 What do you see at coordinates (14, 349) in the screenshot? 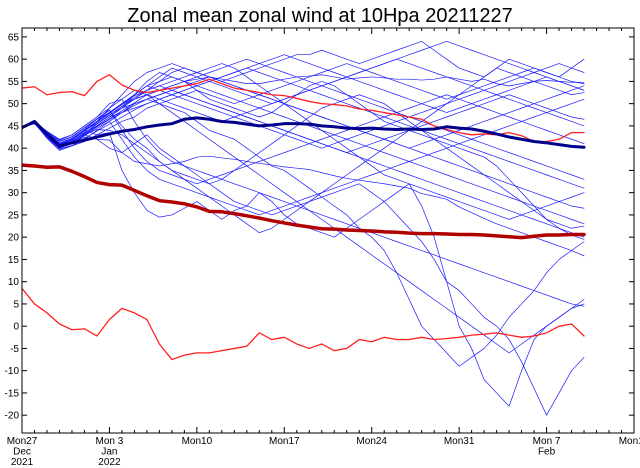
I see `y-tick-label: -5` at bounding box center [14, 349].